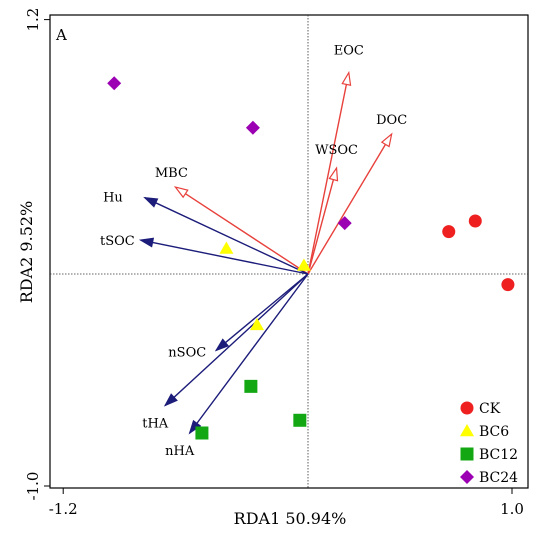 The height and width of the screenshot is (537, 550). I want to click on arrow-label-tha: tHA, so click(155, 423).